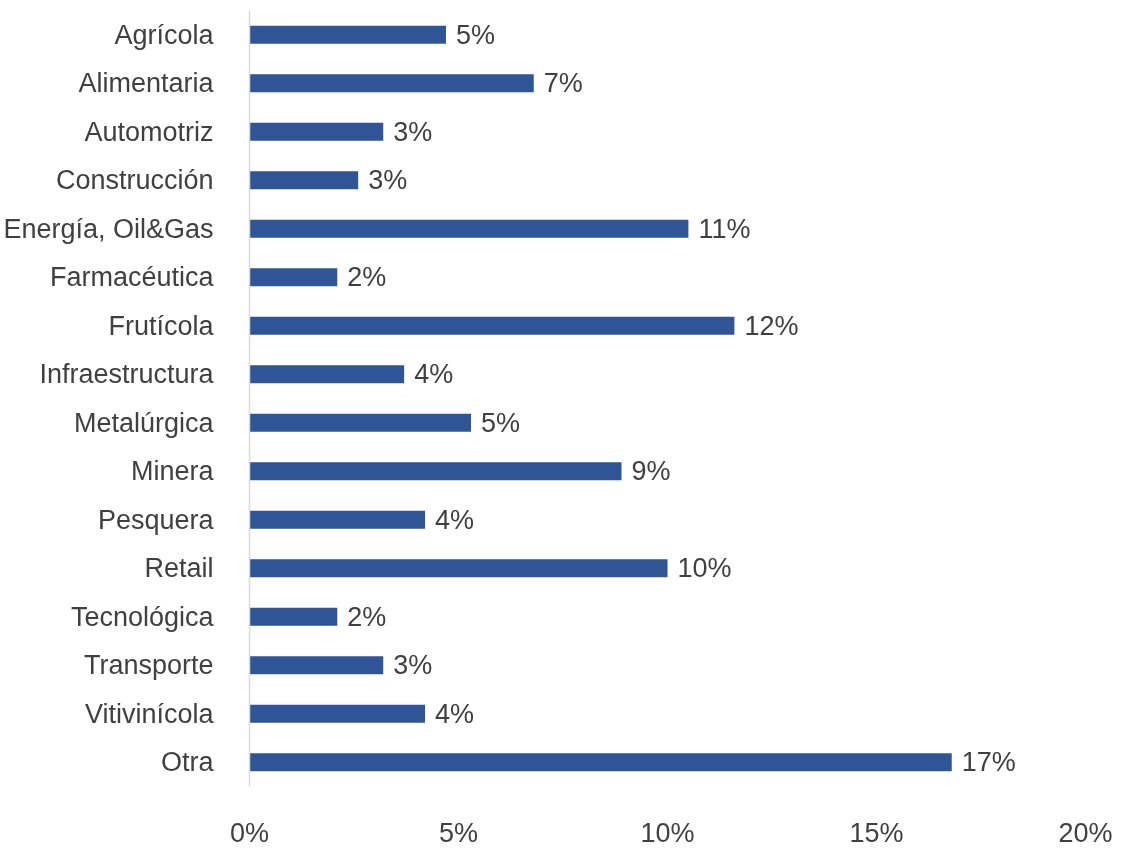 Image resolution: width=1135 pixels, height=854 pixels. I want to click on y-tick-label: Otra, so click(187, 762).